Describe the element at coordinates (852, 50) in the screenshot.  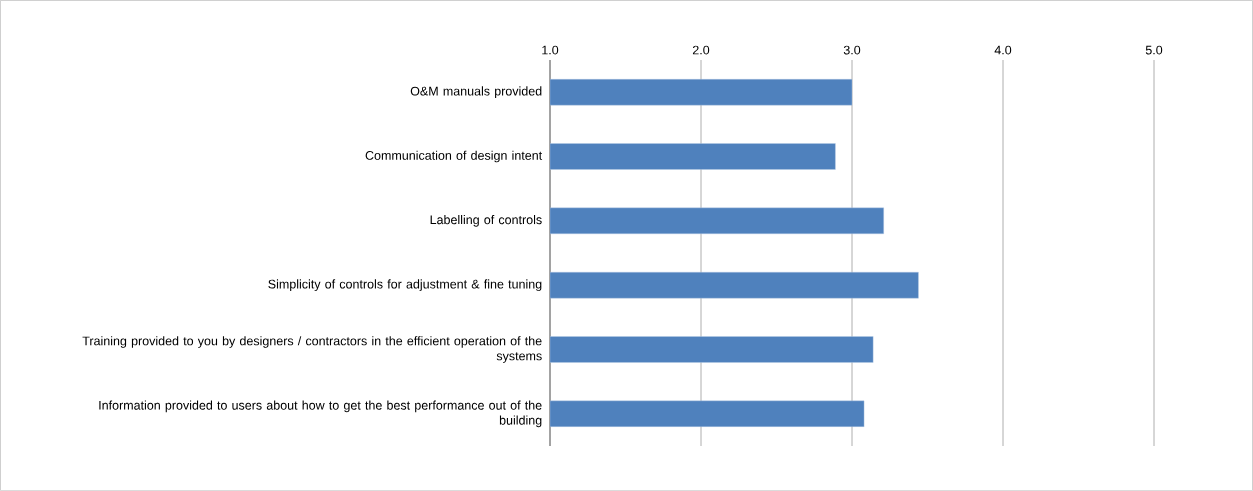
I see `x-tick-label: 3.0` at that location.